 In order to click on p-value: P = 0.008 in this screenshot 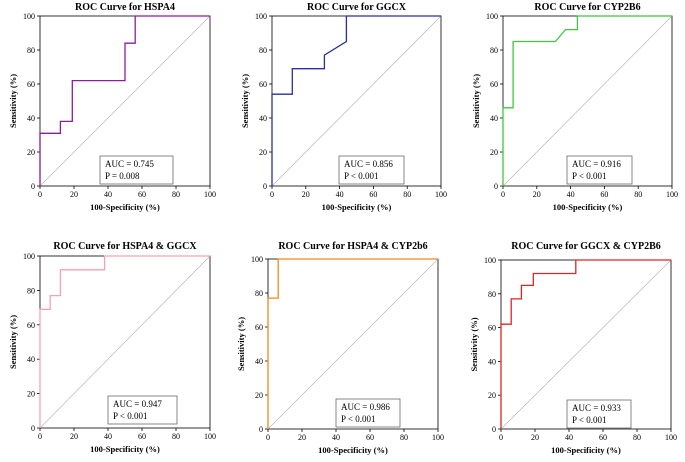, I will do `click(122, 176)`.